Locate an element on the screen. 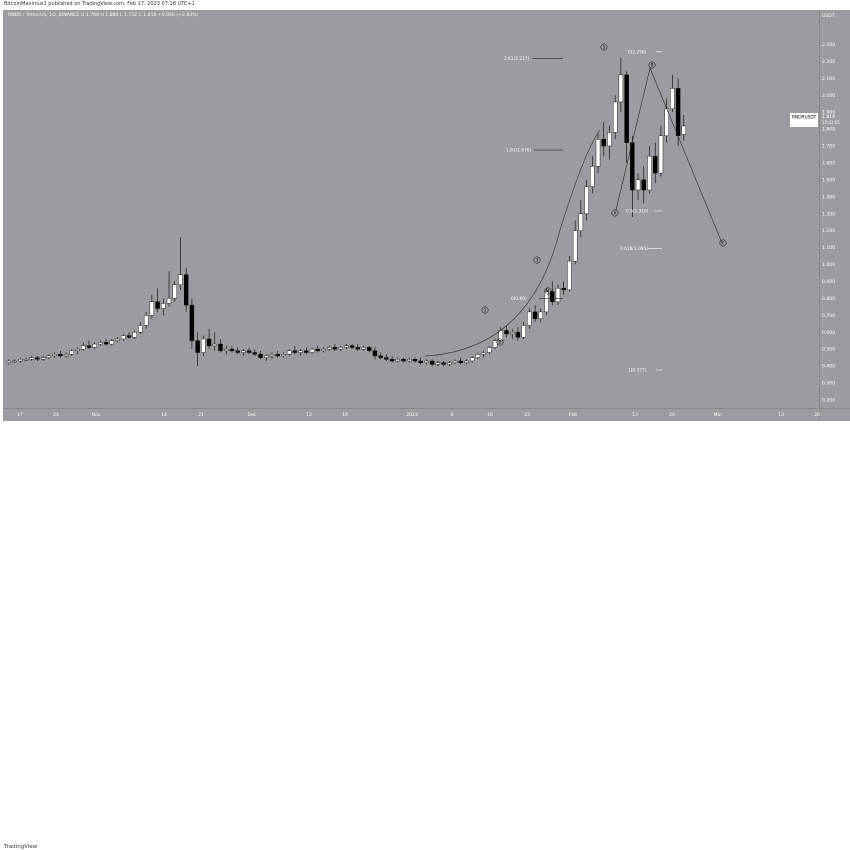 This screenshot has width=850, height=850. time-axis is located at coordinates (411, 414).